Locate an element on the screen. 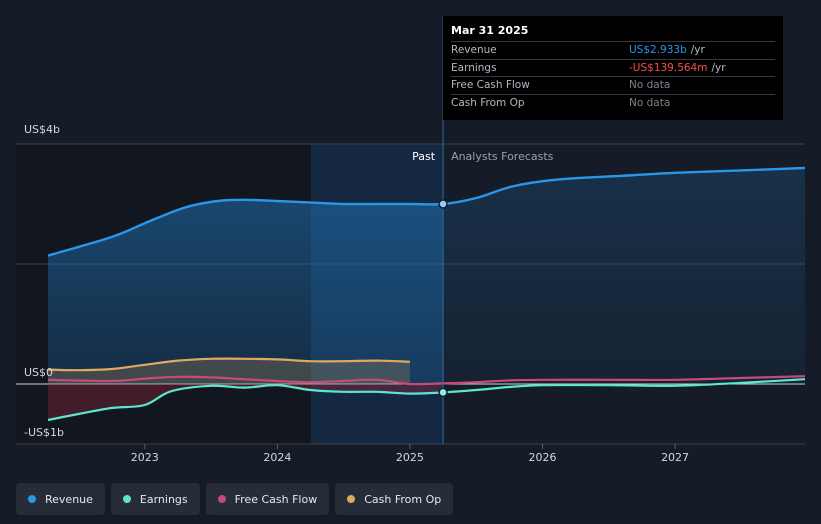 The width and height of the screenshot is (821, 524). earnings-line is located at coordinates (426, 400).